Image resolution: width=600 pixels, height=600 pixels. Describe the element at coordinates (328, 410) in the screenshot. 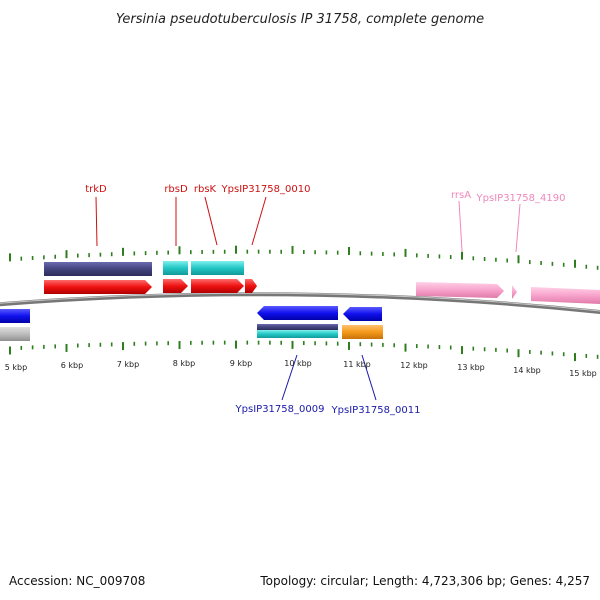

I see `gene-labels-bottom: YpsIP31758_0009 YpsIP31758_0011` at that location.